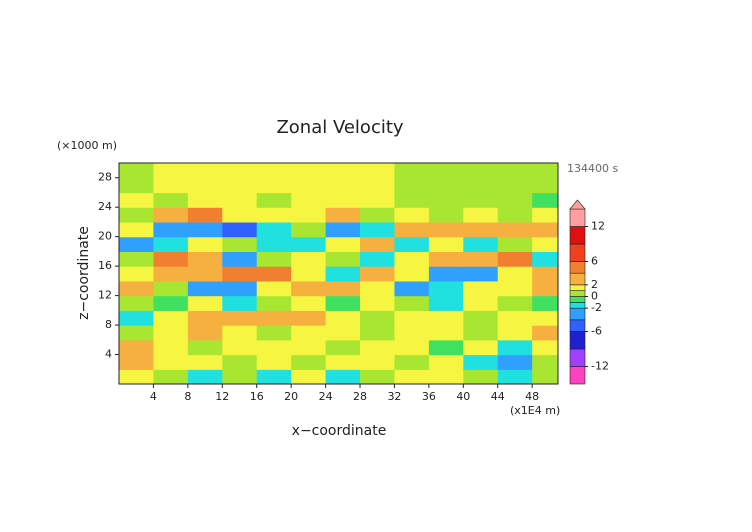 This screenshot has width=752, height=532. What do you see at coordinates (596, 331) in the screenshot?
I see `colorbar-tick-label: -6` at bounding box center [596, 331].